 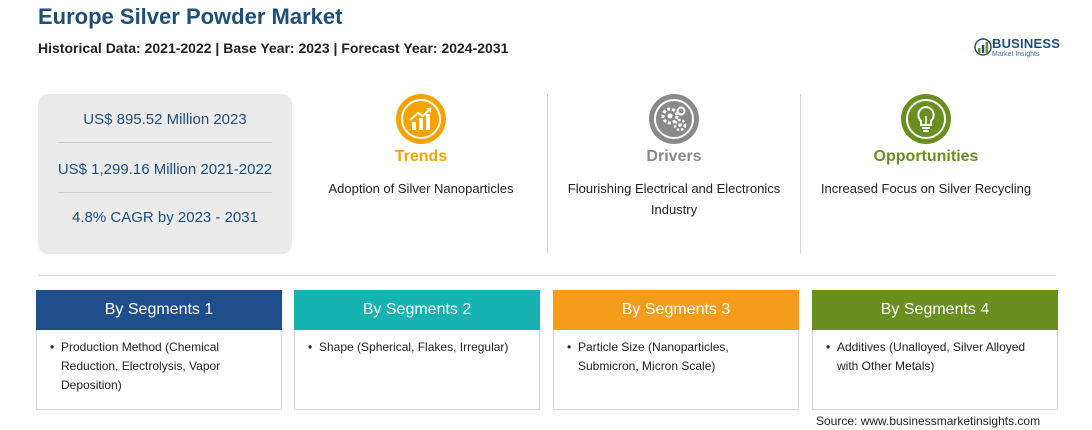 I want to click on logo-brand-text: BUSINESS, so click(x=1026, y=43).